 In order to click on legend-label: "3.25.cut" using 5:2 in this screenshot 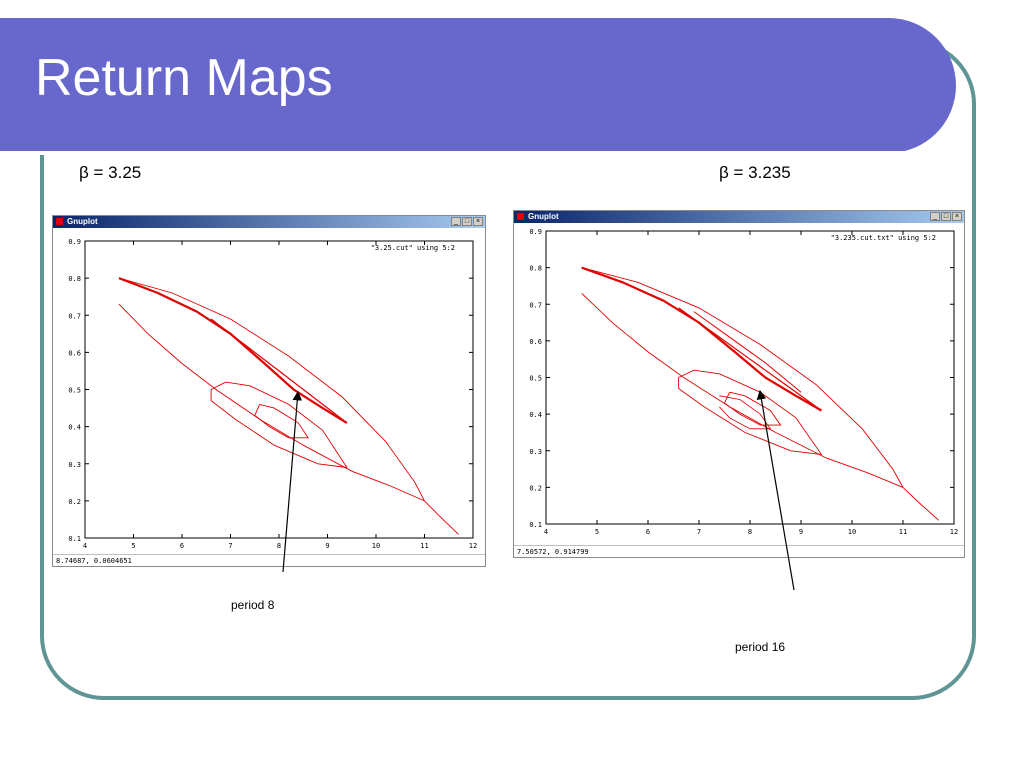, I will do `click(413, 248)`.